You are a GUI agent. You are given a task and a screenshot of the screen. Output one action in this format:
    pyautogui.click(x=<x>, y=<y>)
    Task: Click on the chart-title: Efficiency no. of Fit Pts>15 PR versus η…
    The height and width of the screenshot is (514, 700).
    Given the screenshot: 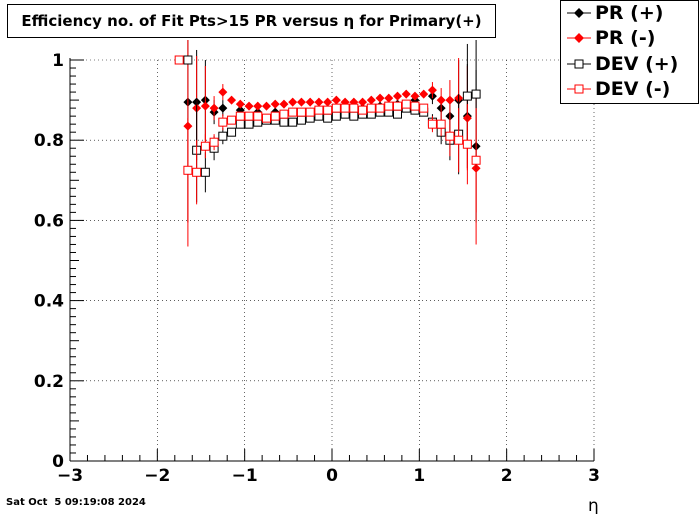 What is the action you would take?
    pyautogui.click(x=251, y=21)
    